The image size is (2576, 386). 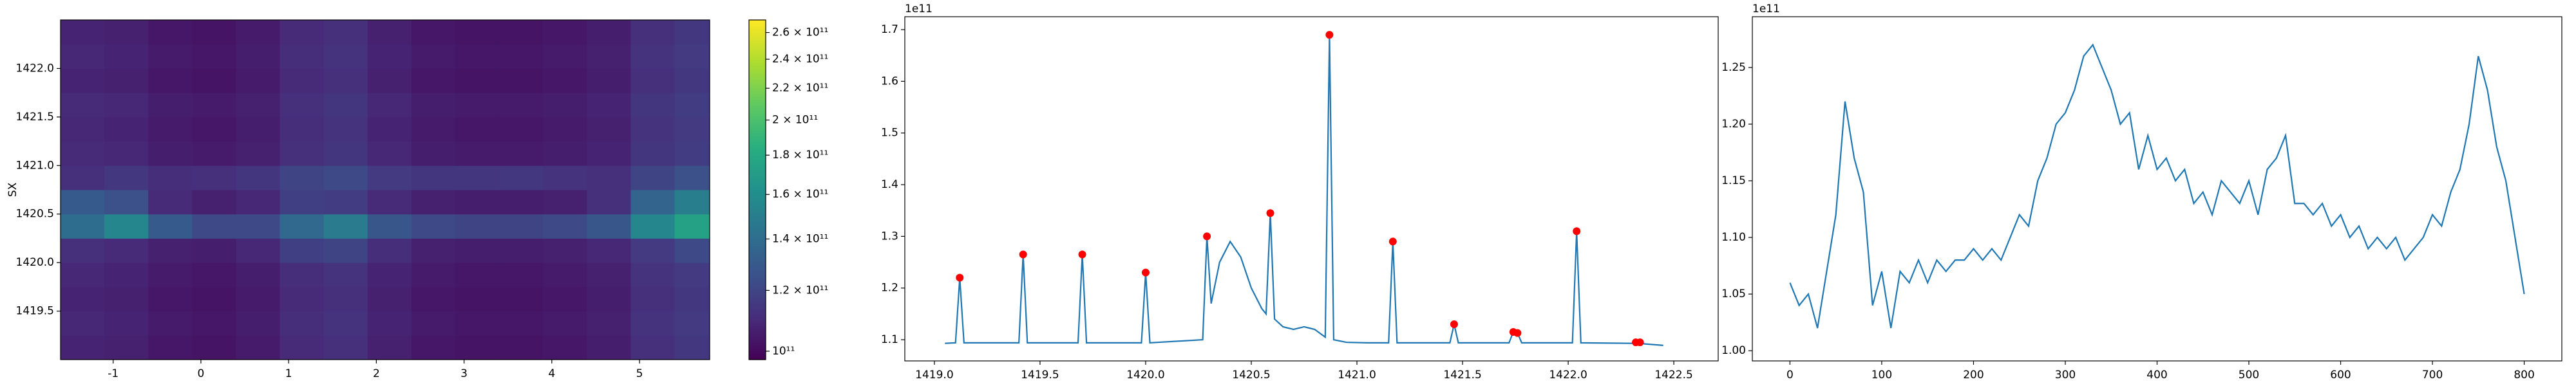 What do you see at coordinates (1568, 375) in the screenshot?
I see `x-tick-label: 1422.0` at bounding box center [1568, 375].